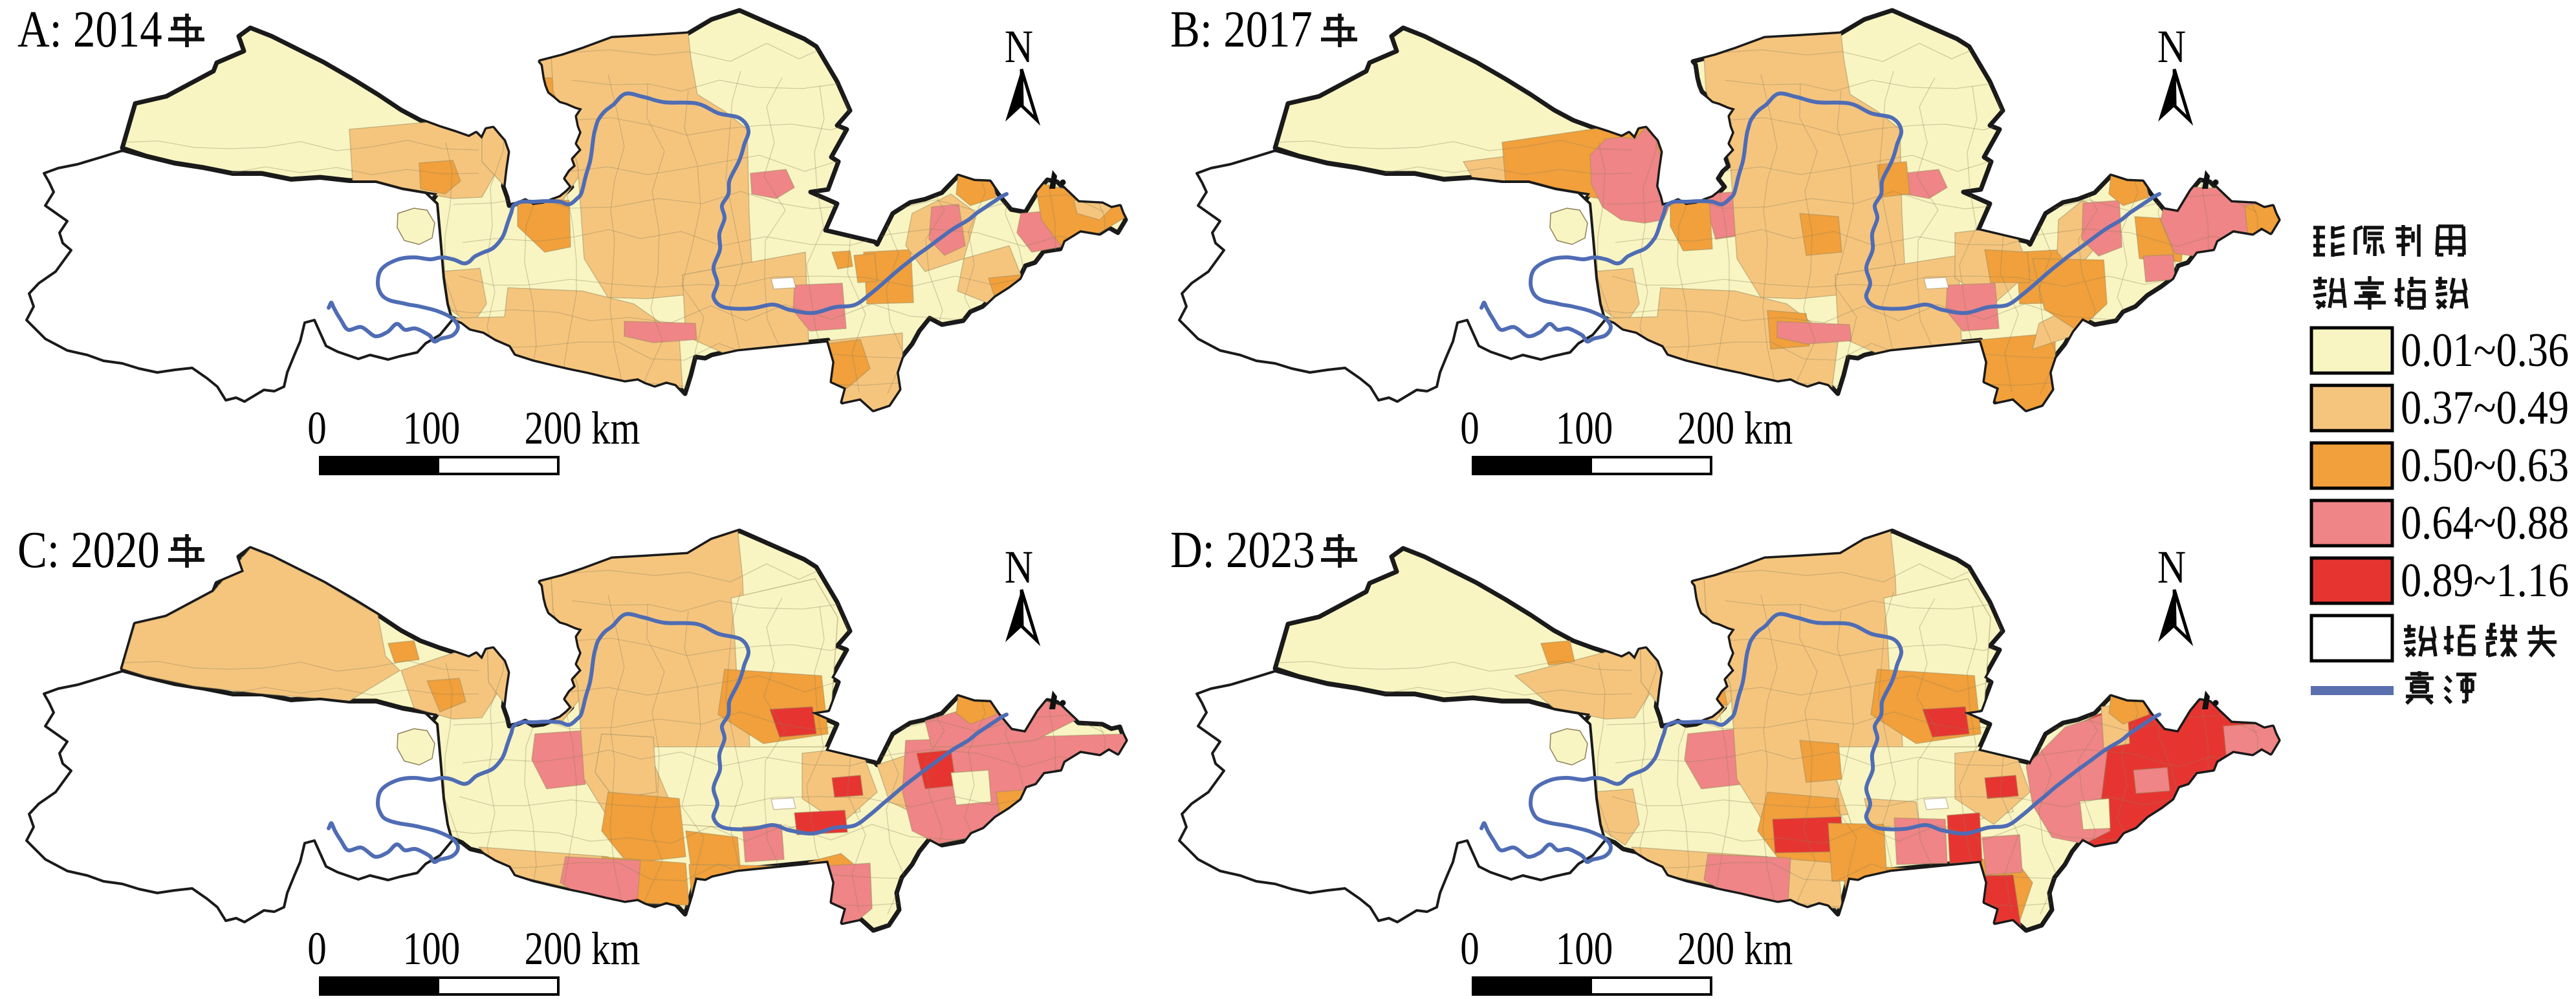  What do you see at coordinates (1242, 550) in the screenshot?
I see `svg-text: D: 2023` at bounding box center [1242, 550].